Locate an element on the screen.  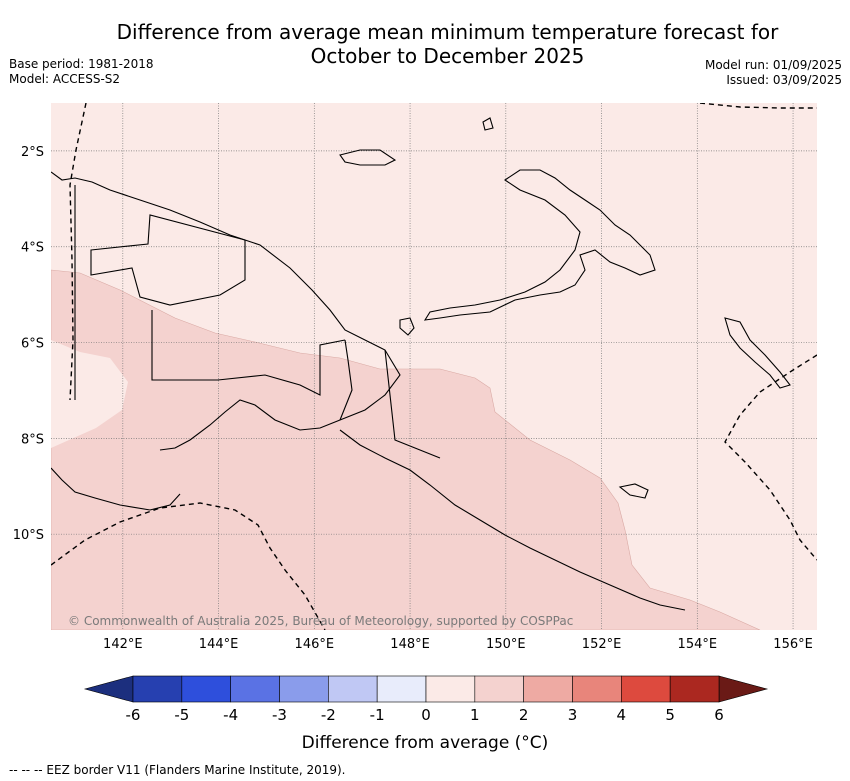
longitude-tick-label: 152°E is located at coordinates (602, 644).